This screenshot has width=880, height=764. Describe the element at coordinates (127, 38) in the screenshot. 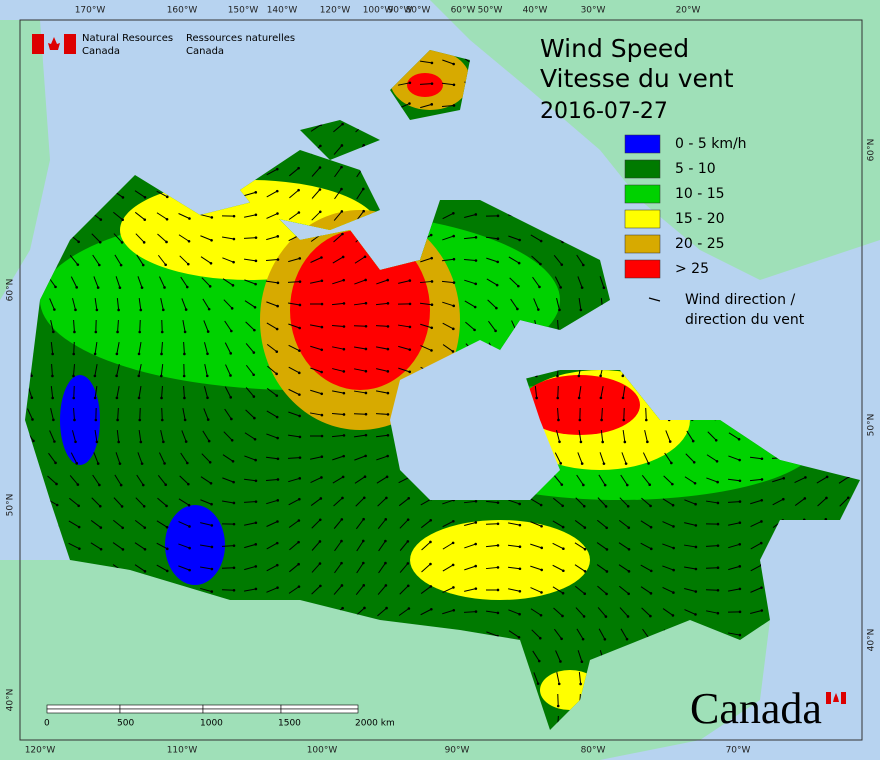

I see `header-en: Natural Resources` at that location.